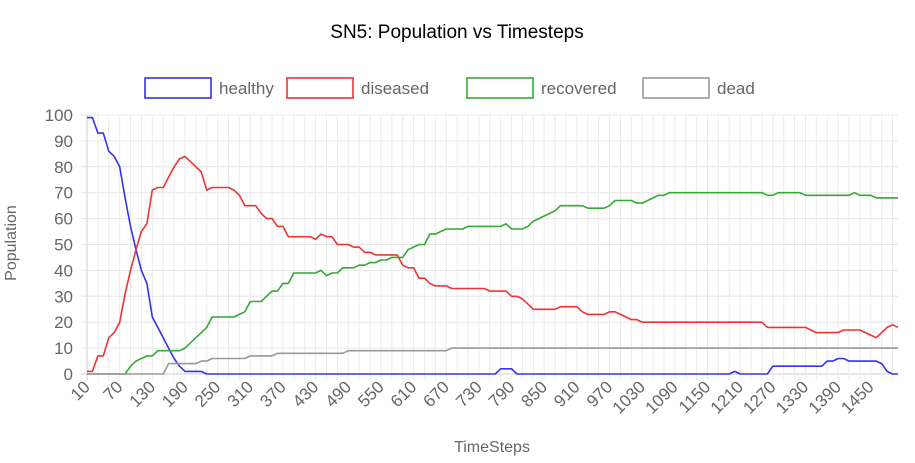 The width and height of the screenshot is (915, 463). I want to click on y-tick-label: 80, so click(63, 167).